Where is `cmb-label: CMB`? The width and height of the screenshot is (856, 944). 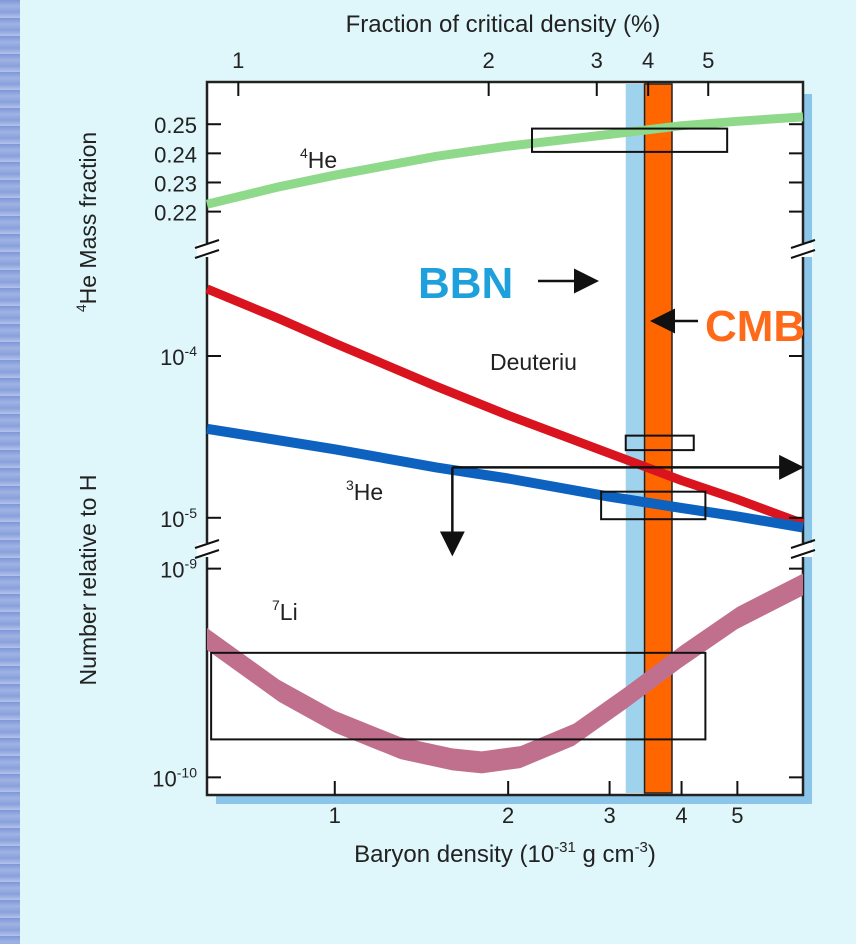
cmb-label: CMB is located at coordinates (755, 326).